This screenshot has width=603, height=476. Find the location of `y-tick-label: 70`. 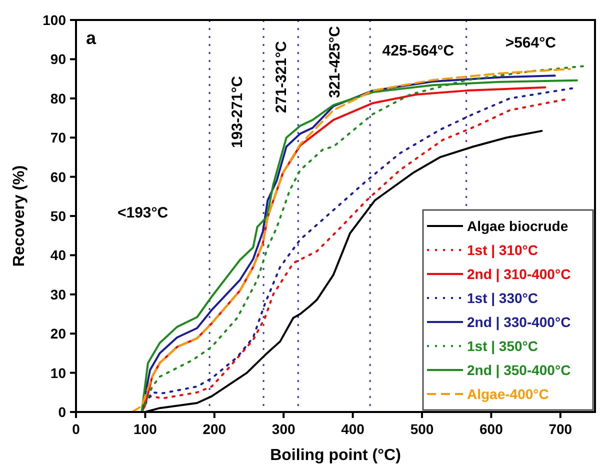

y-tick-label: 70 is located at coordinates (58, 138).